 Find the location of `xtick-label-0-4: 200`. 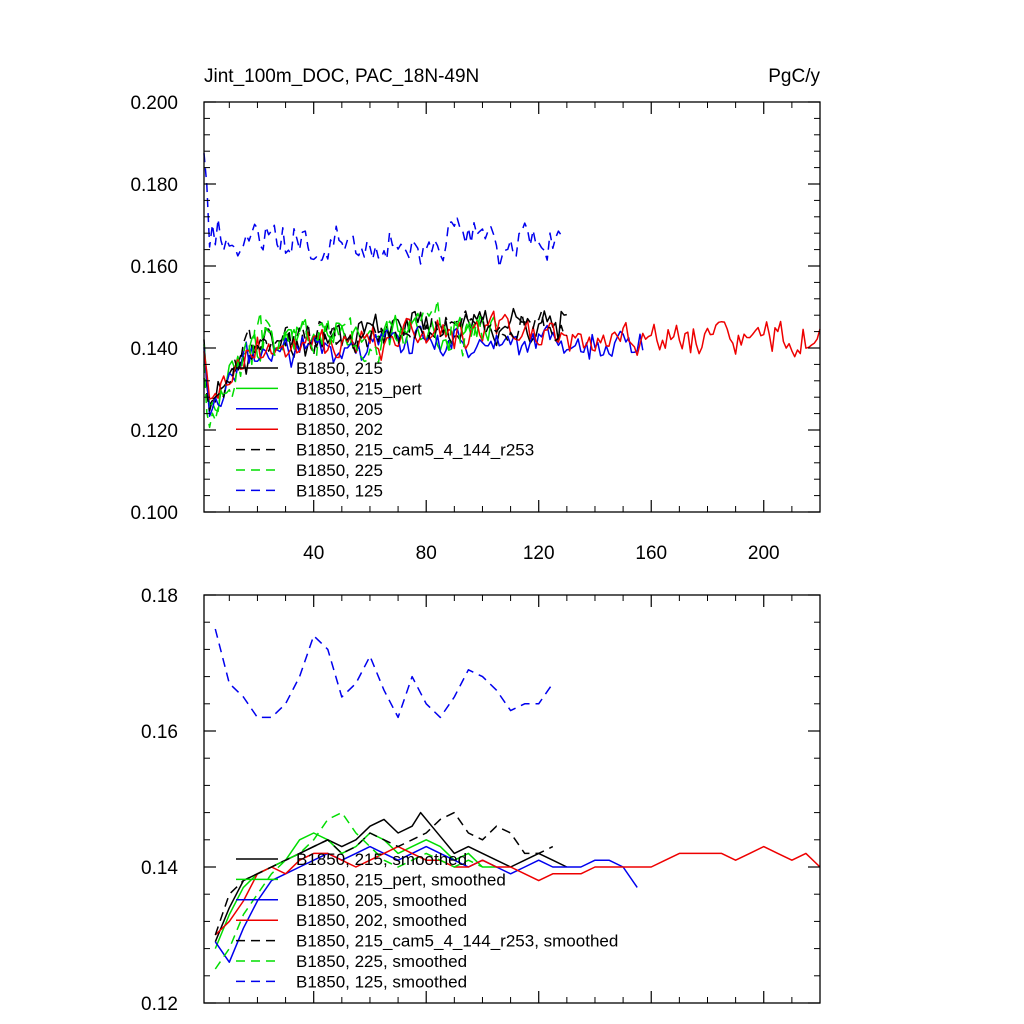

xtick-label-0-4: 200 is located at coordinates (764, 553).